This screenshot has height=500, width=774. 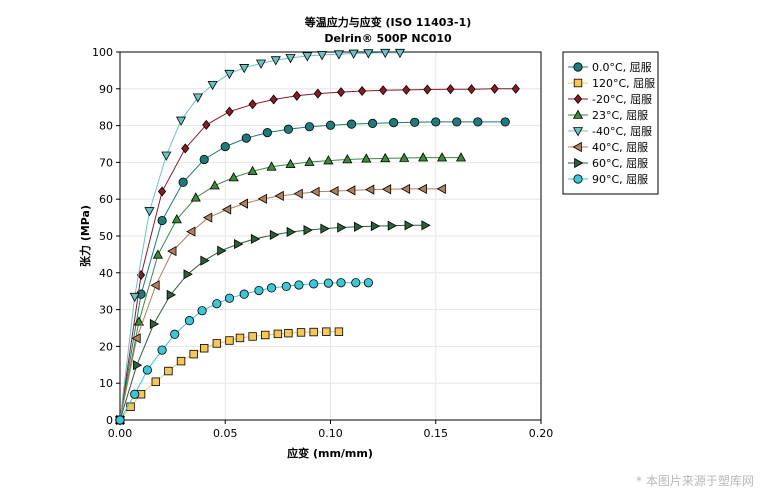 I want to click on watermark-text: * 本图片来源于塑库网, so click(x=695, y=481).